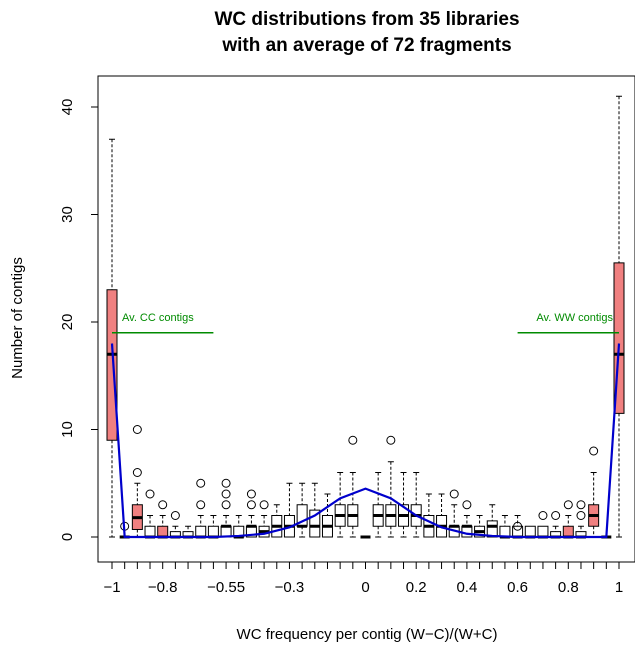  What do you see at coordinates (366, 19) in the screenshot?
I see `chart-title-line-1: WC distributions from 35 libraries` at bounding box center [366, 19].